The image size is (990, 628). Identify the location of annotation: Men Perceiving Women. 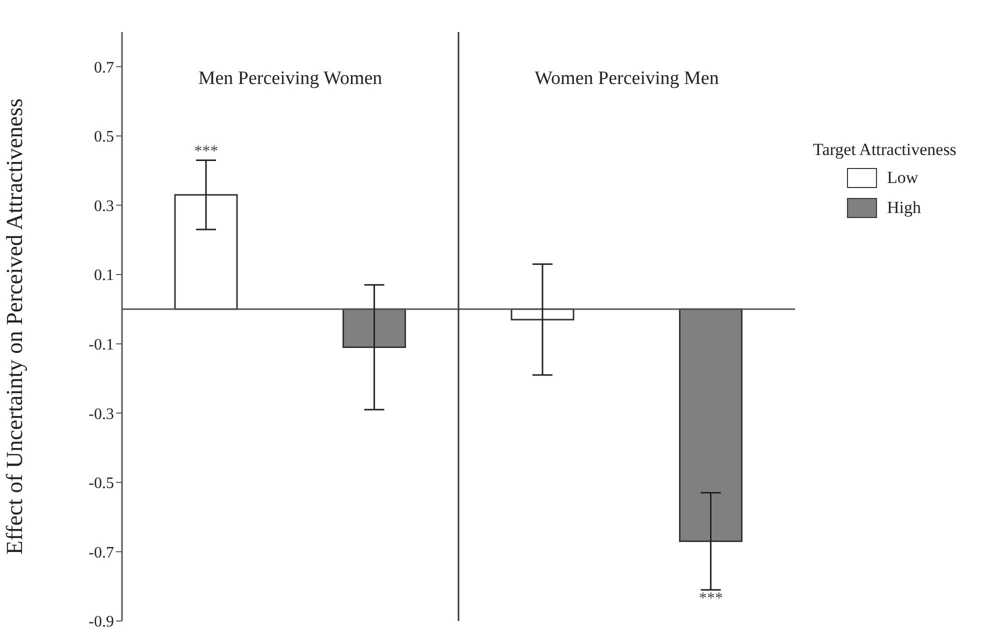
(290, 79).